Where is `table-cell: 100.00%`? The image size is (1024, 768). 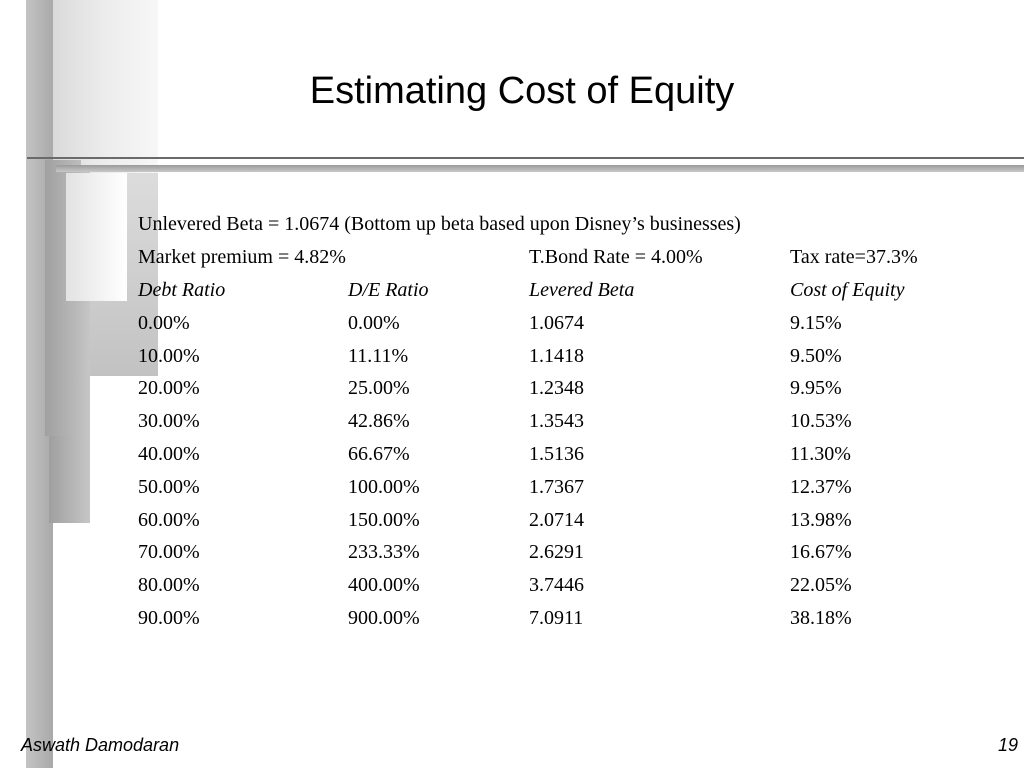 table-cell: 100.00% is located at coordinates (384, 486).